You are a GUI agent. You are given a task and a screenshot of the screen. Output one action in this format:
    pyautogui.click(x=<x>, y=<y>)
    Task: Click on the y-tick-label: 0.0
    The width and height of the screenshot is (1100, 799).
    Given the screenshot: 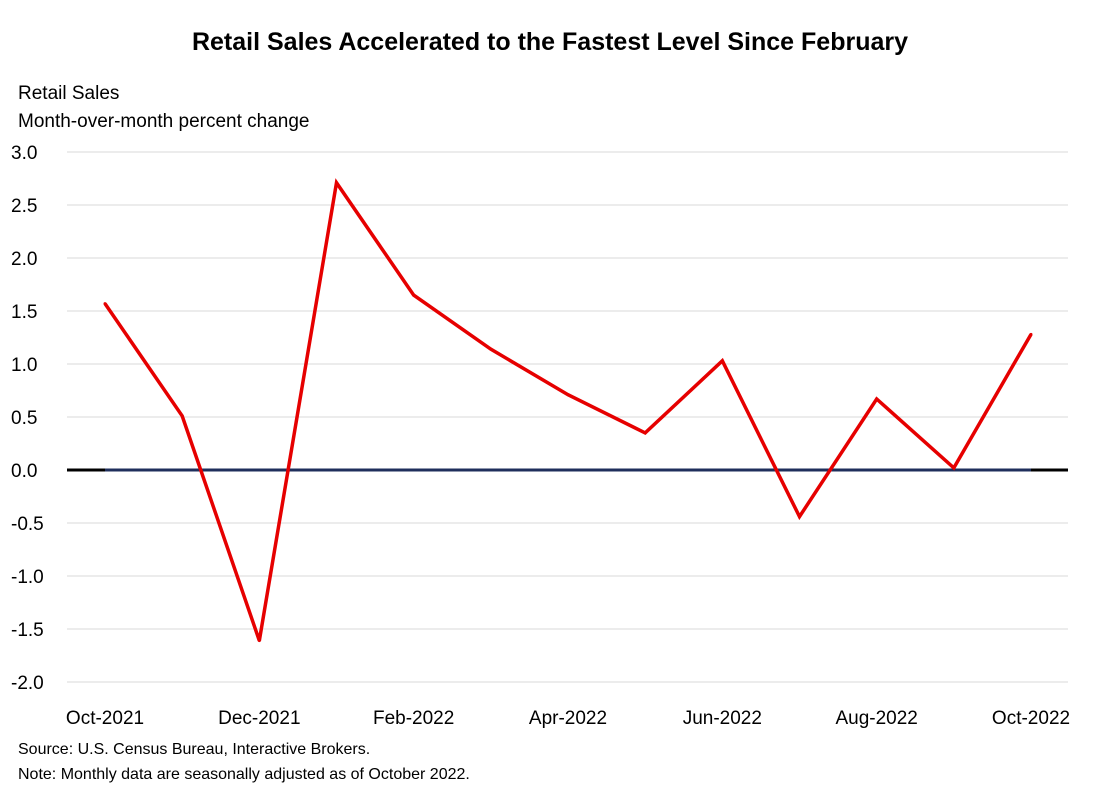 What is the action you would take?
    pyautogui.click(x=24, y=471)
    